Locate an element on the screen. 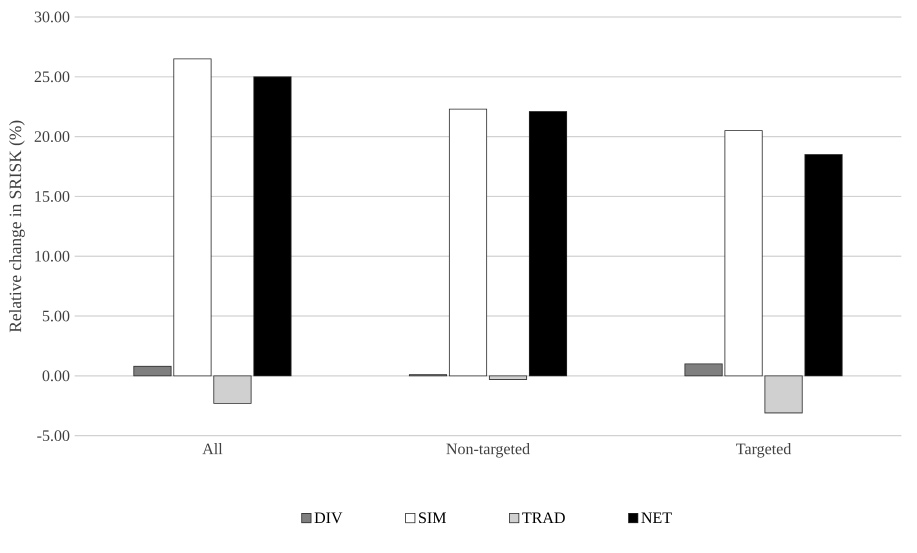 The width and height of the screenshot is (917, 553). y-tick-label: 5.00 is located at coordinates (56, 316).